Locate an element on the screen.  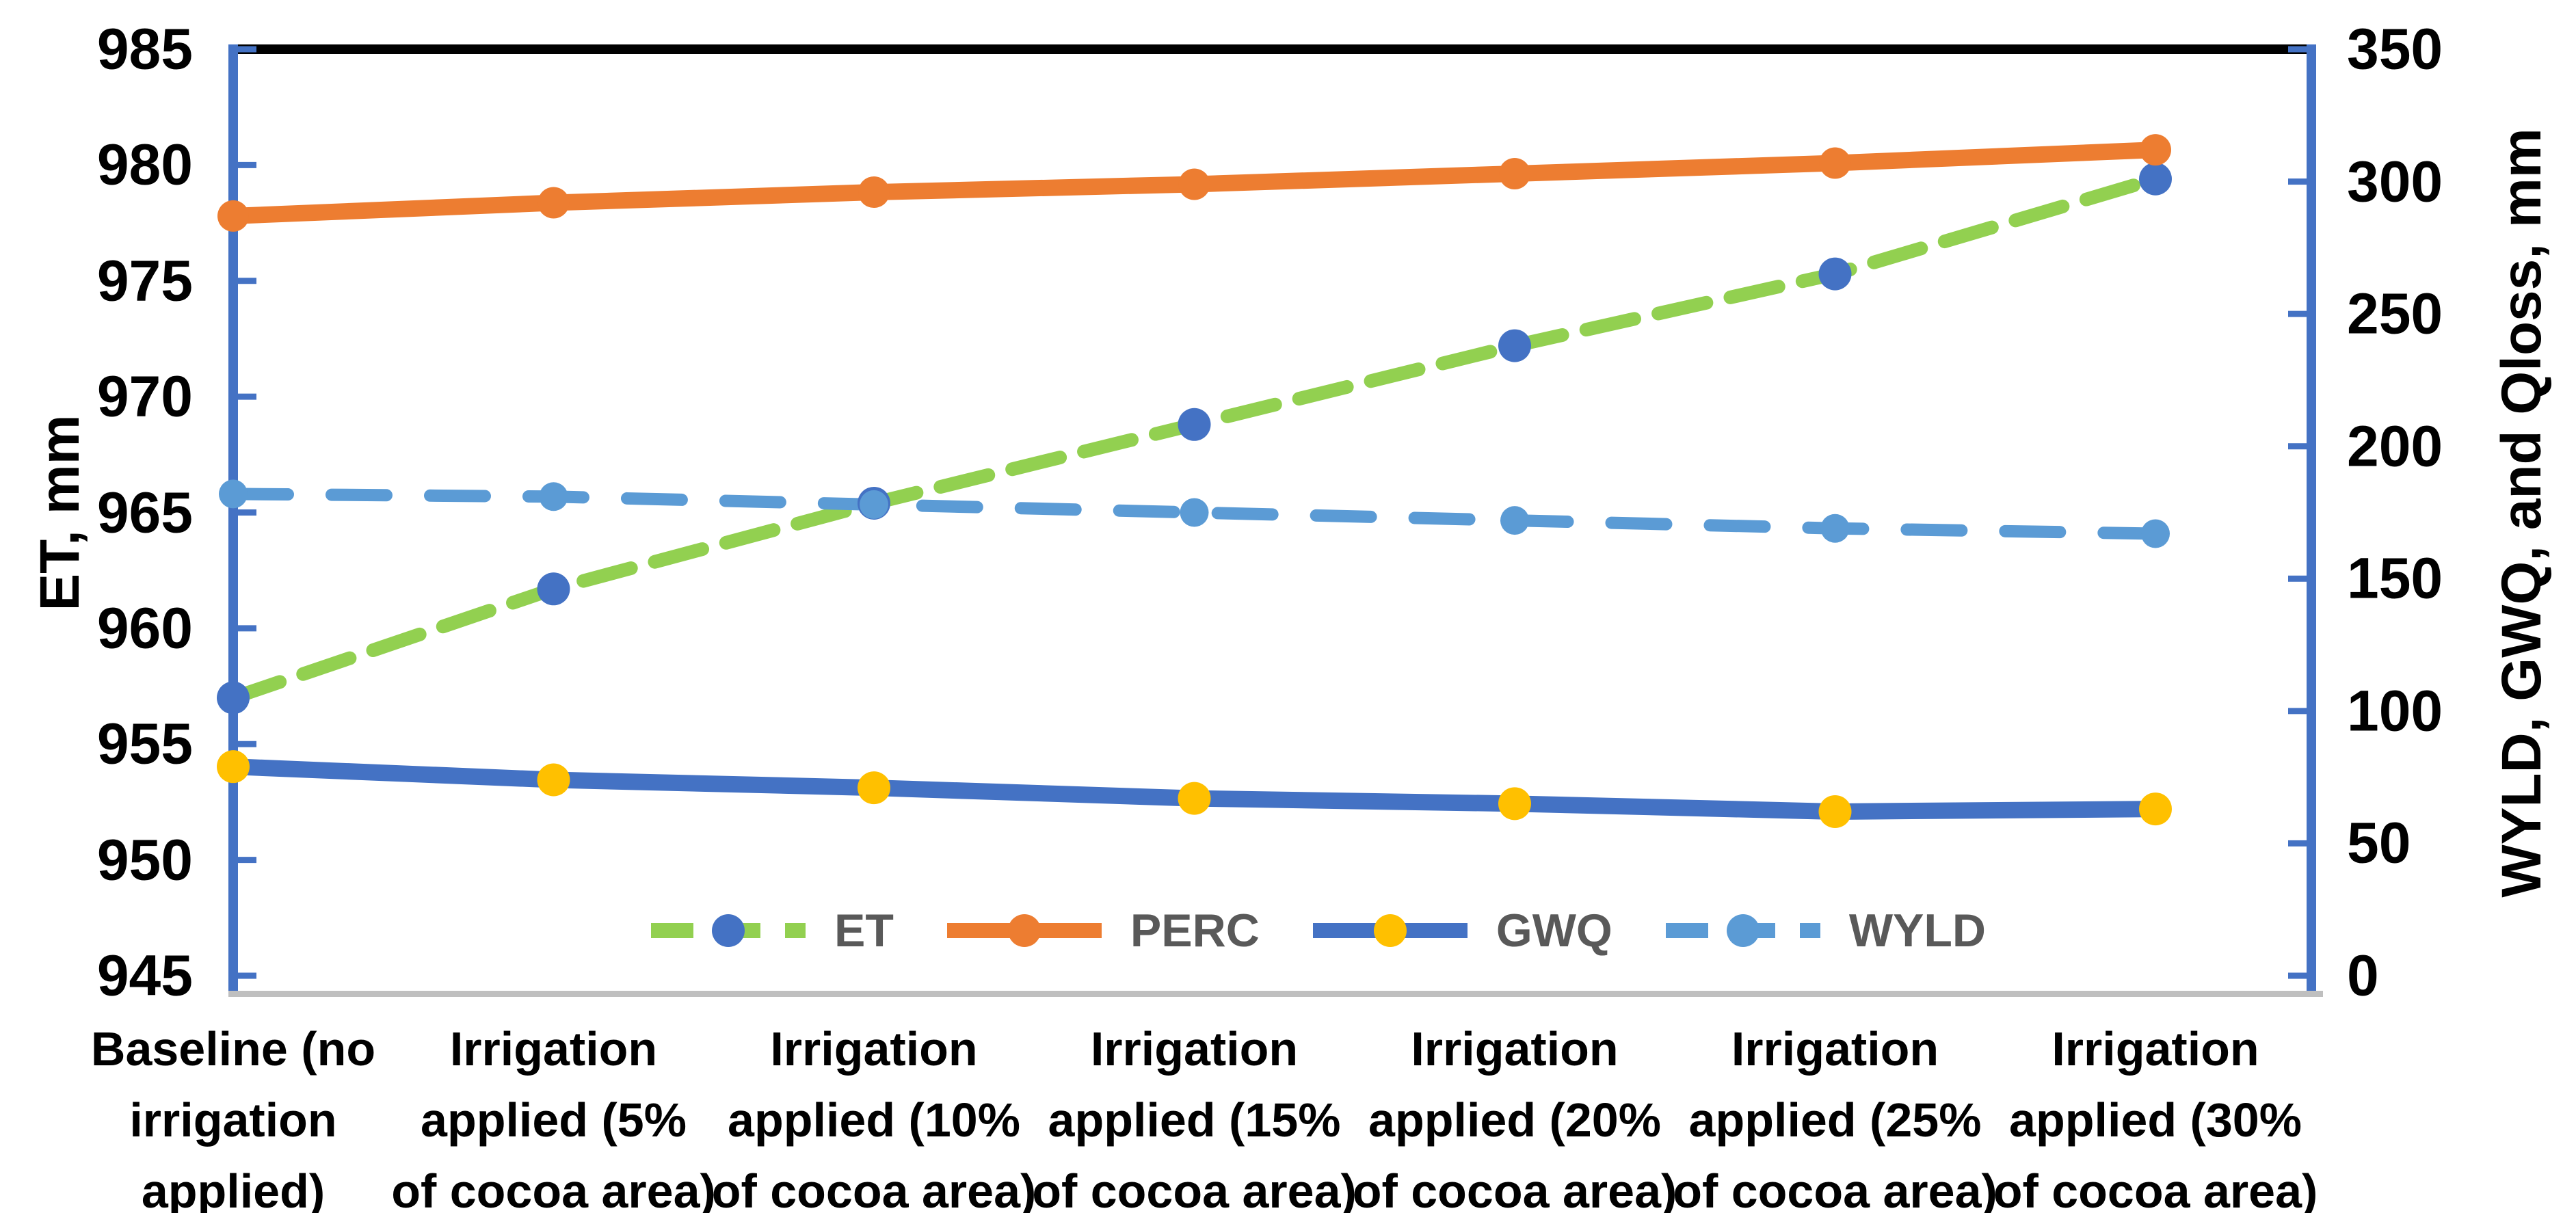
right-axis-line is located at coordinates (2311, 520).